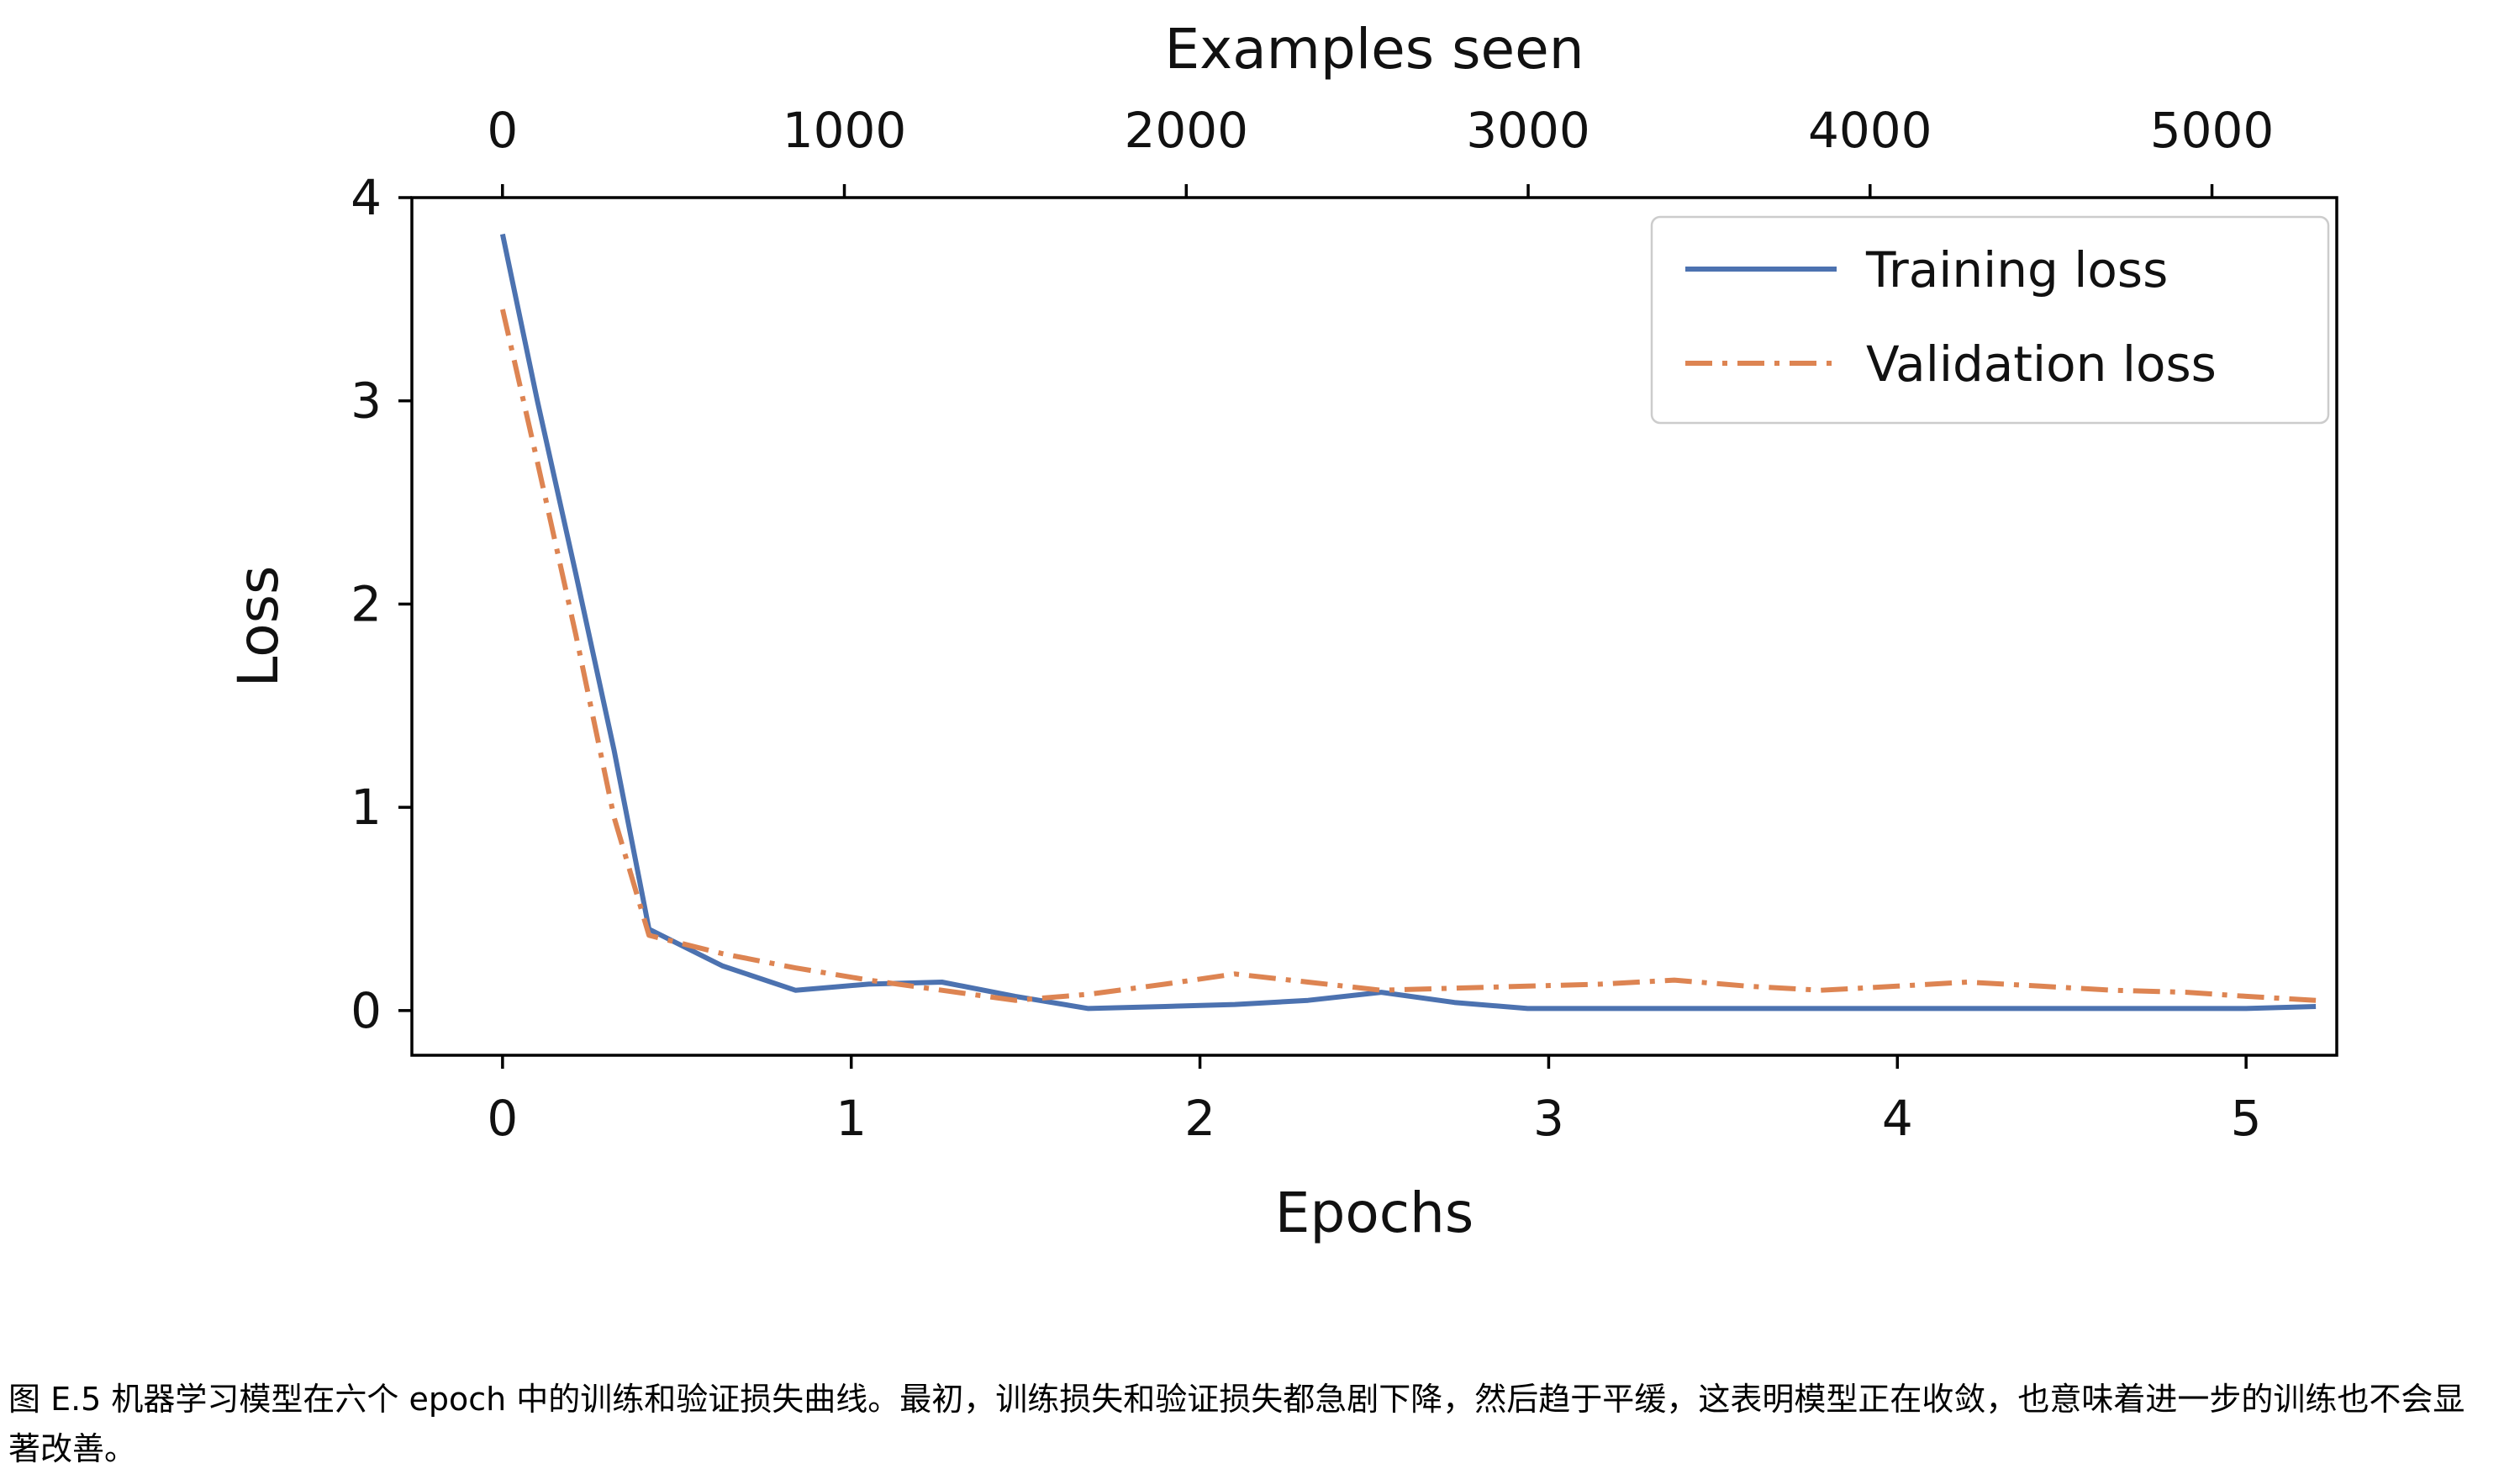 This screenshot has height=1474, width=2520. Describe the element at coordinates (2016, 269) in the screenshot. I see `legend-label: Training loss` at that location.